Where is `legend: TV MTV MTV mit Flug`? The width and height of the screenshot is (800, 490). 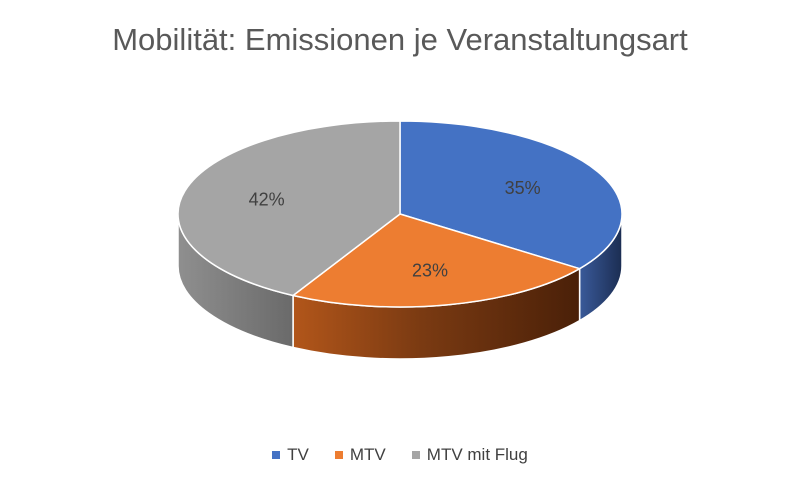 legend: TV MTV MTV mit Flug is located at coordinates (400, 455).